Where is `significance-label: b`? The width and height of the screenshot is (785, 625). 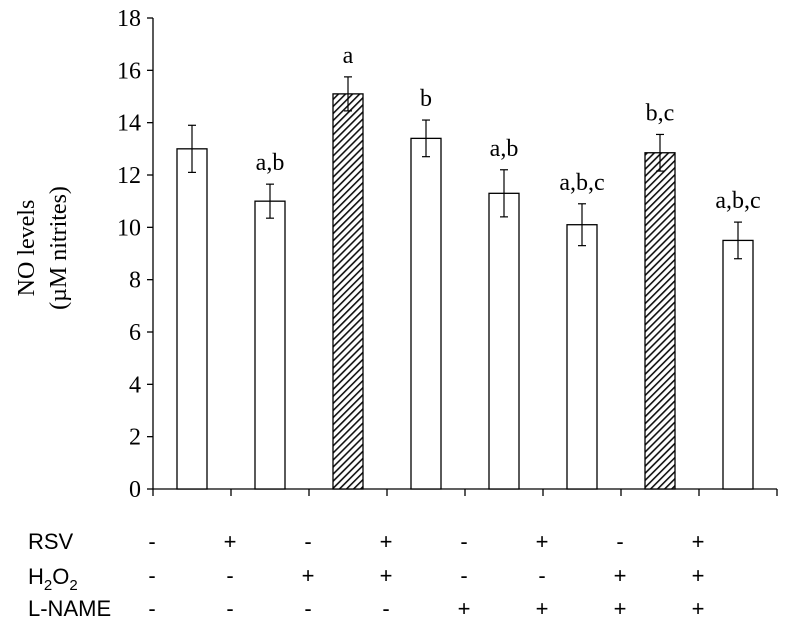
significance-label: b is located at coordinates (426, 99).